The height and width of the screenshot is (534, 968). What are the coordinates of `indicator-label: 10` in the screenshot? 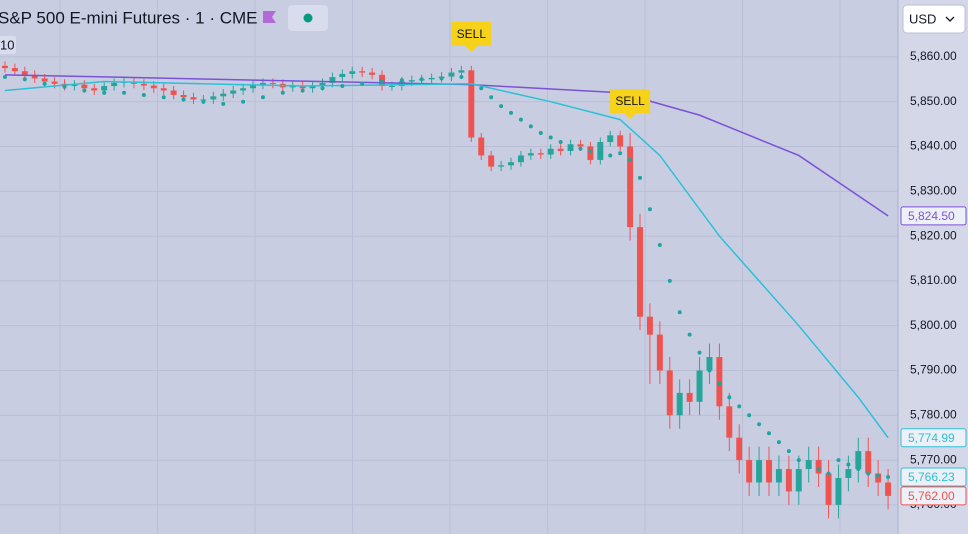 It's located at (7, 44).